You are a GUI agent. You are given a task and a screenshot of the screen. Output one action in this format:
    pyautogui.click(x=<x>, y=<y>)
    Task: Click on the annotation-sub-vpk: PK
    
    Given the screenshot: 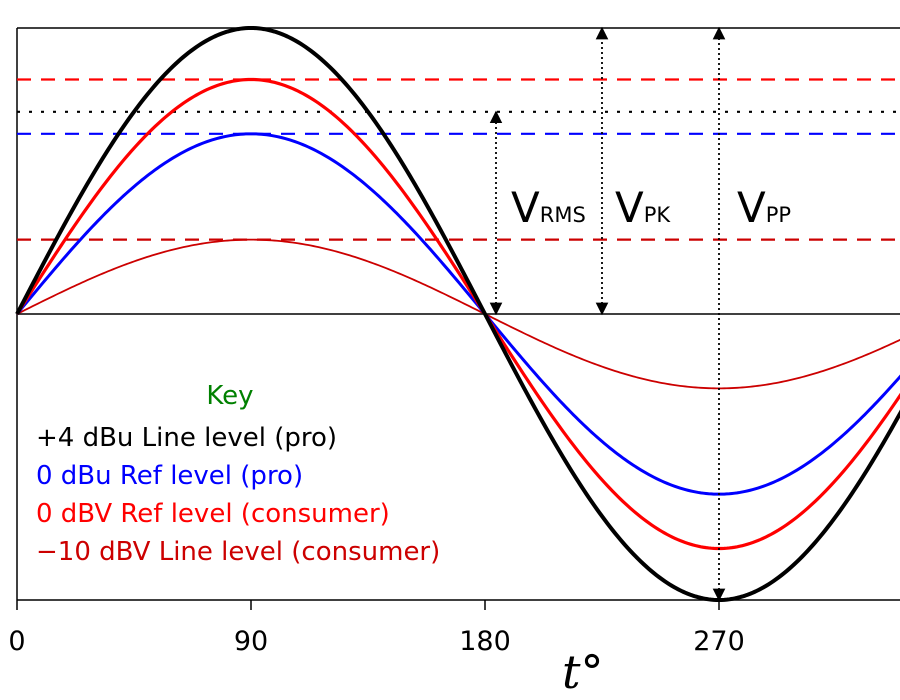 What is the action you would take?
    pyautogui.click(x=658, y=215)
    